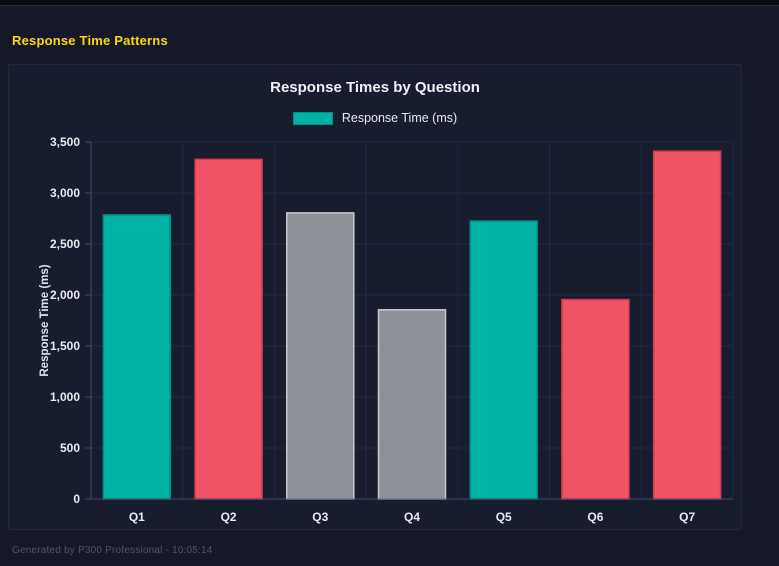 This screenshot has width=779, height=566. I want to click on chart-legend: Response Time (ms), so click(375, 118).